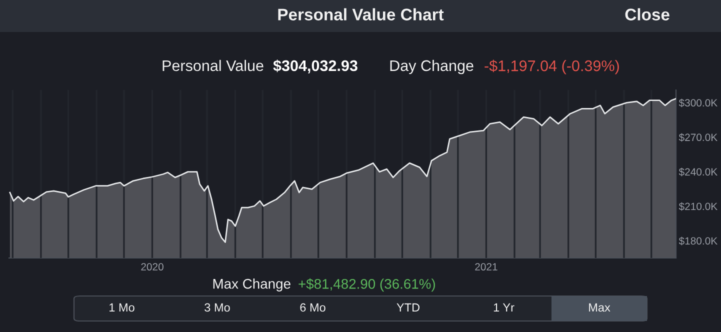 This screenshot has width=721, height=332. What do you see at coordinates (217, 307) in the screenshot?
I see `text: 3 Mo` at bounding box center [217, 307].